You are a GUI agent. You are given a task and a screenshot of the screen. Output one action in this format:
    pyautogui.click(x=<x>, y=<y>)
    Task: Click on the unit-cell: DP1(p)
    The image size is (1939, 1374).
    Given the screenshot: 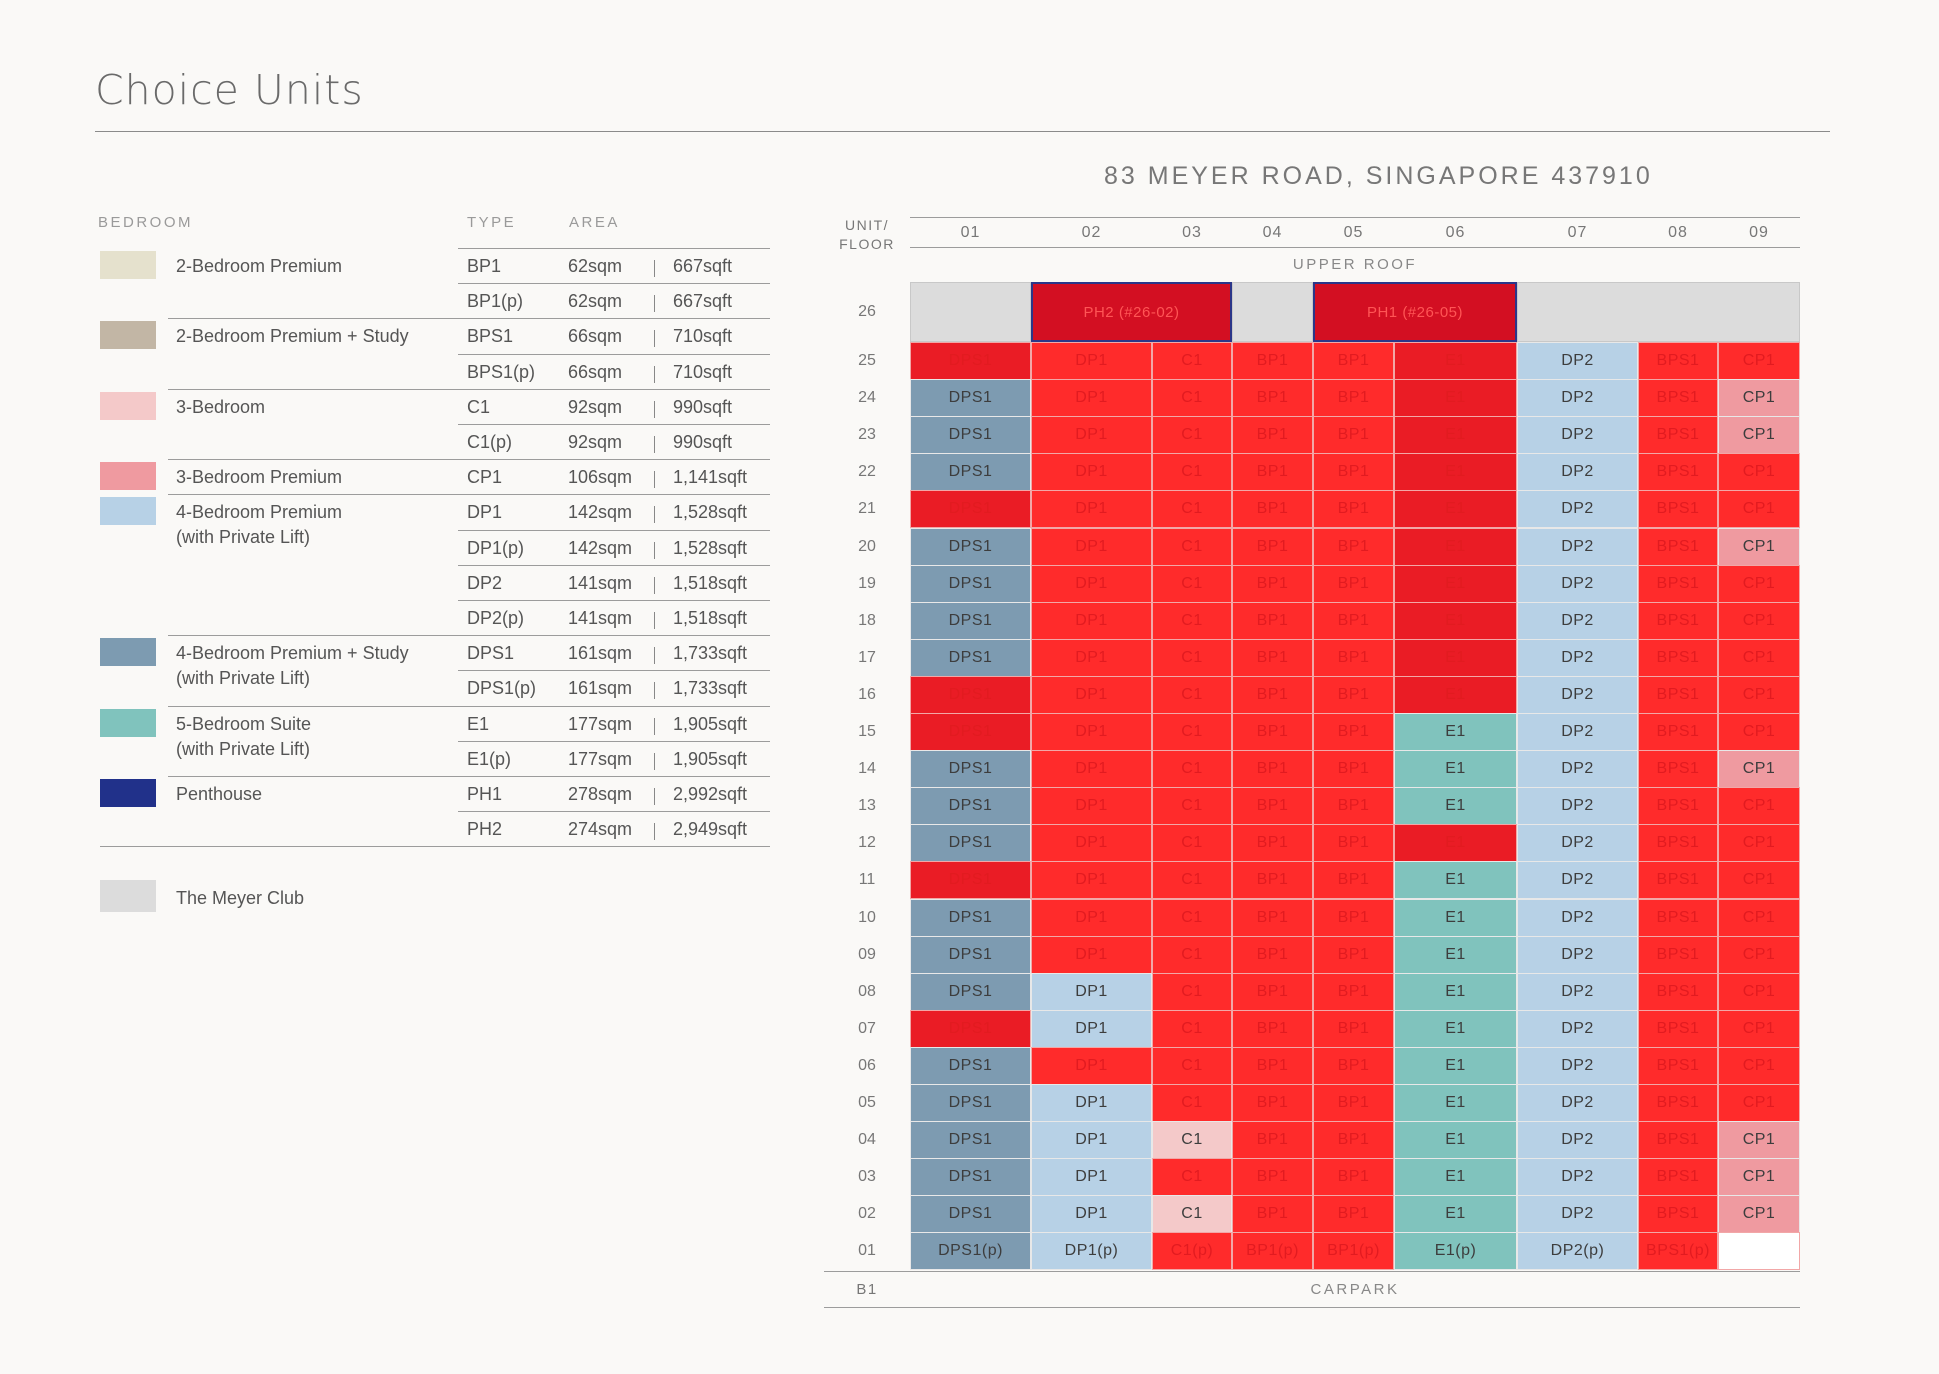 What is the action you would take?
    pyautogui.click(x=1091, y=1251)
    